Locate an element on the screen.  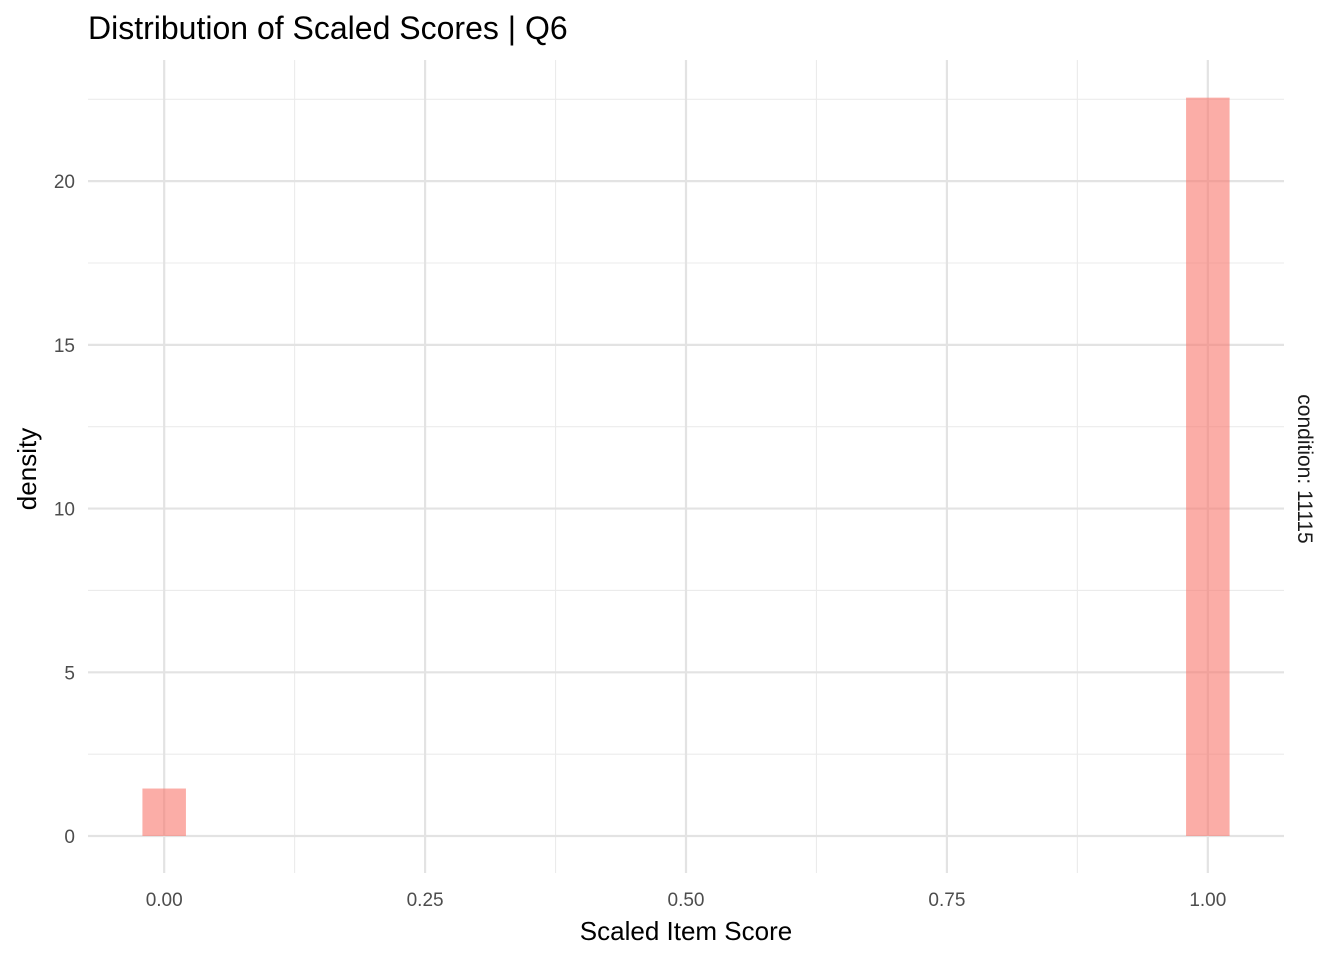
x-tick-label: 0.50 is located at coordinates (686, 900).